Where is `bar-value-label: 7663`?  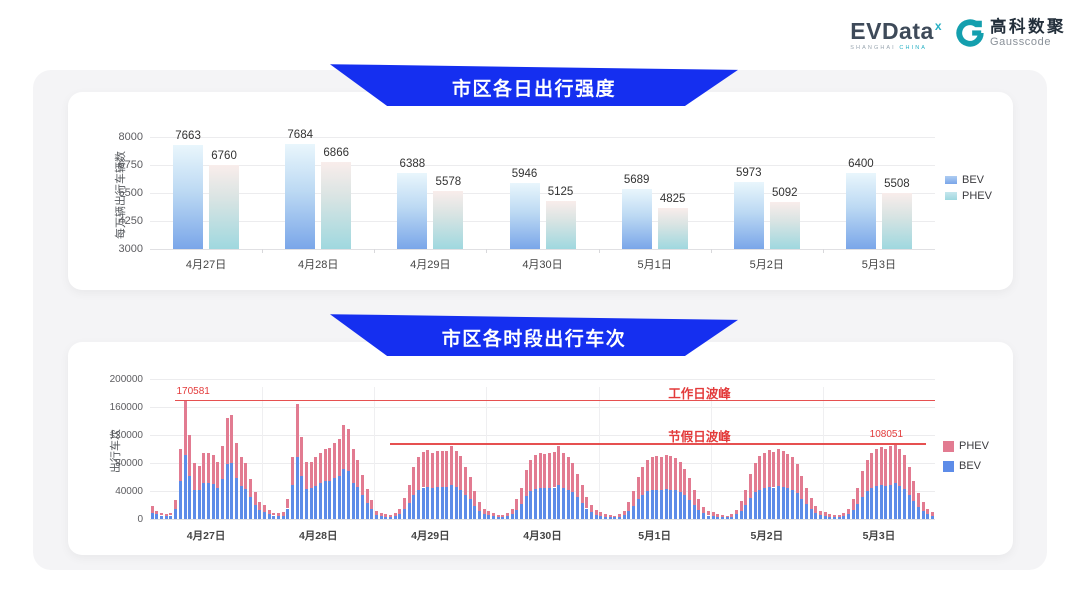
bar-value-label: 7663 is located at coordinates (188, 135).